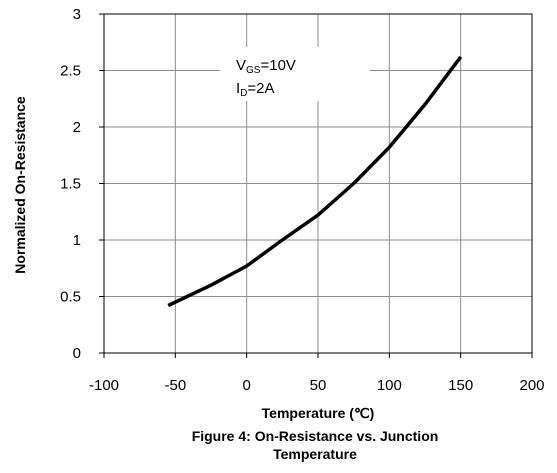 The image size is (557, 473). I want to click on x-tick-label: -50, so click(175, 385).